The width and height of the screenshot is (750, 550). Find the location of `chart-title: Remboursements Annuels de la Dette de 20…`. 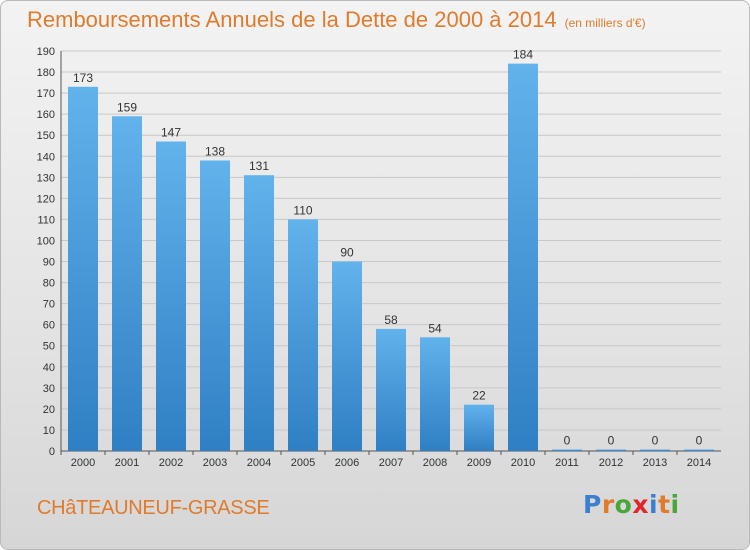

chart-title: Remboursements Annuels de la Dette de 20… is located at coordinates (336, 20).